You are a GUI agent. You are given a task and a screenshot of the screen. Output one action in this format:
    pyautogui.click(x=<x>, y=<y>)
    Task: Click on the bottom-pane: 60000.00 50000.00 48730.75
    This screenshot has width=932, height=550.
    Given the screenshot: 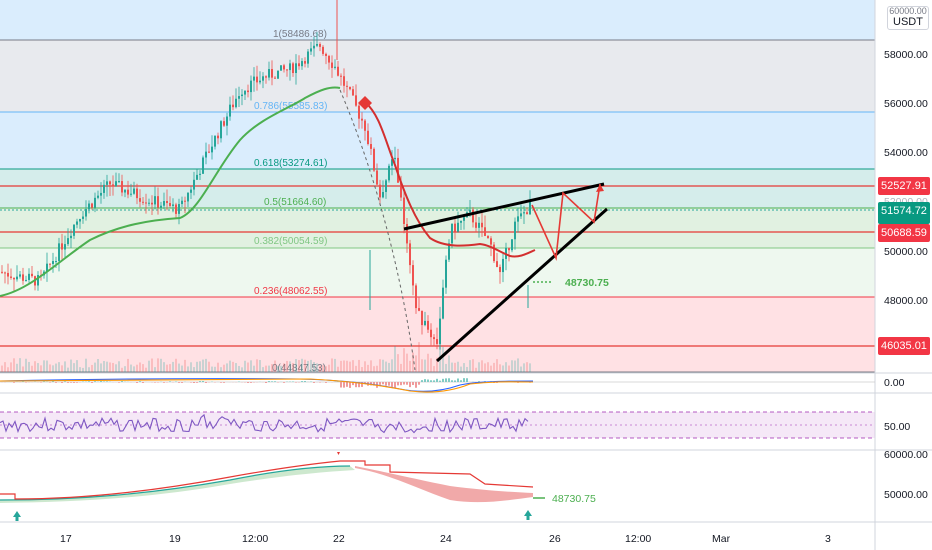 What is the action you would take?
    pyautogui.click(x=464, y=485)
    